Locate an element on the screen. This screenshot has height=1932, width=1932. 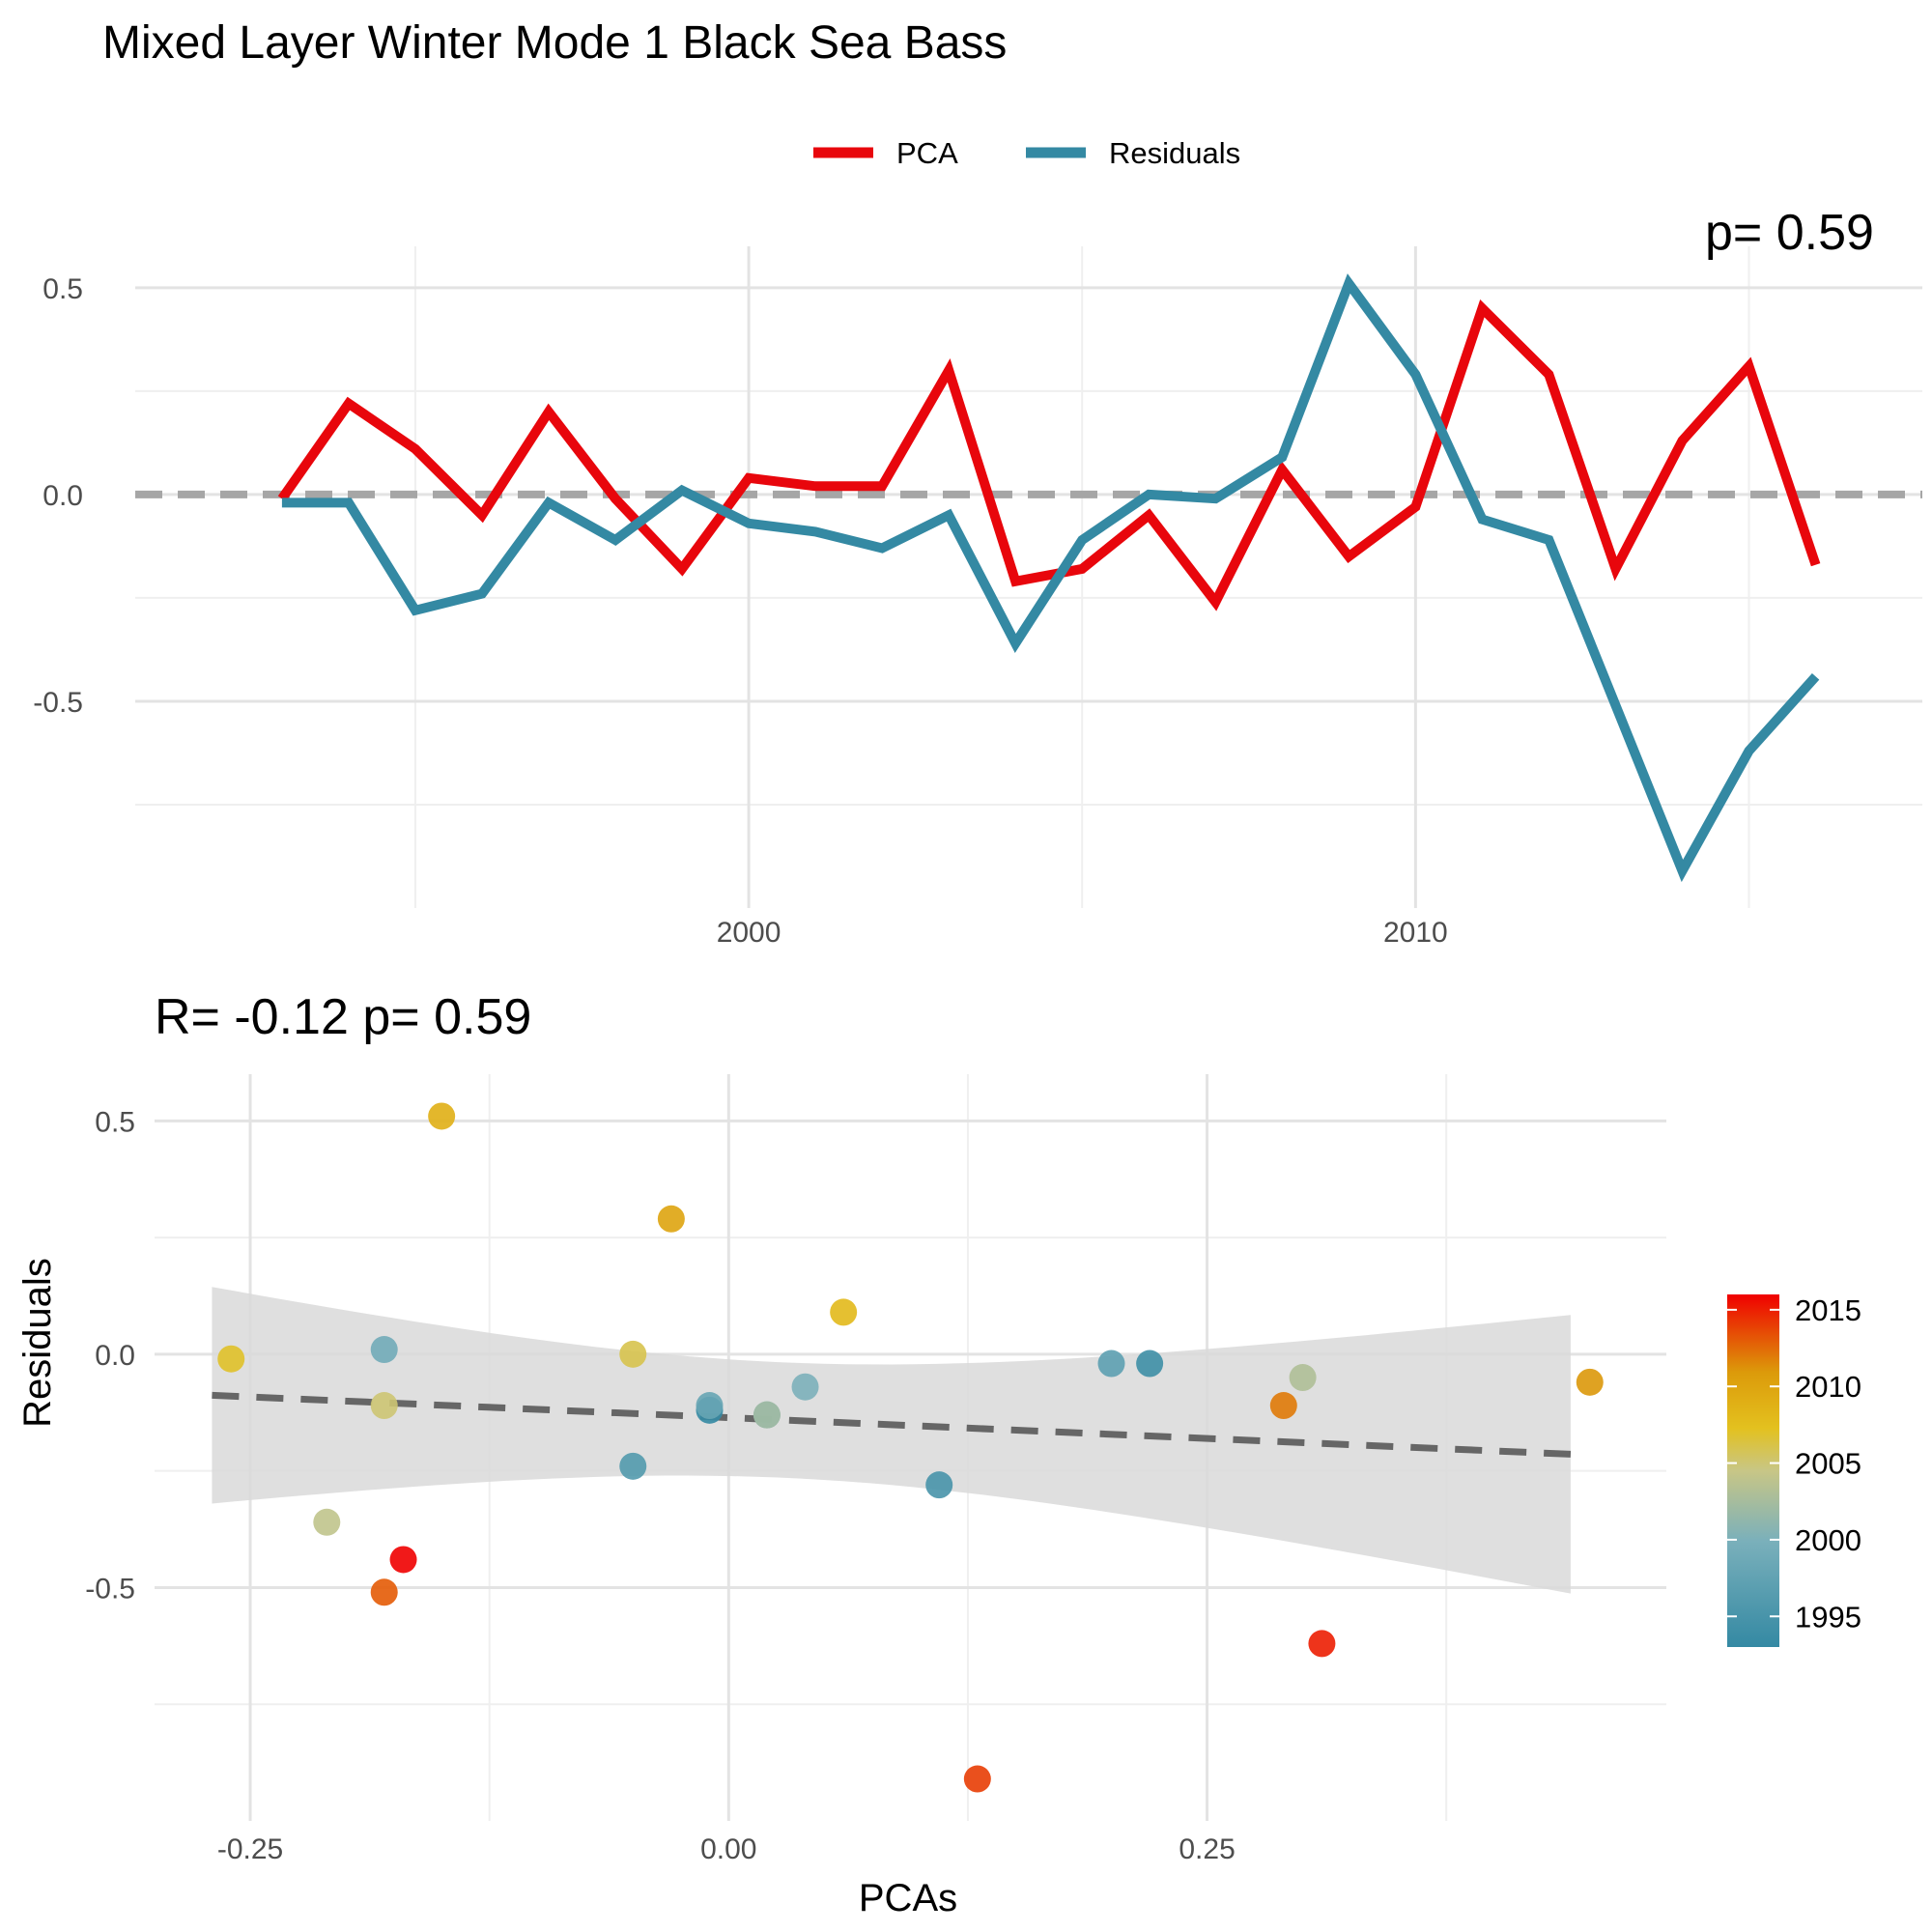
legend: PCA Residuals is located at coordinates (1026, 153).